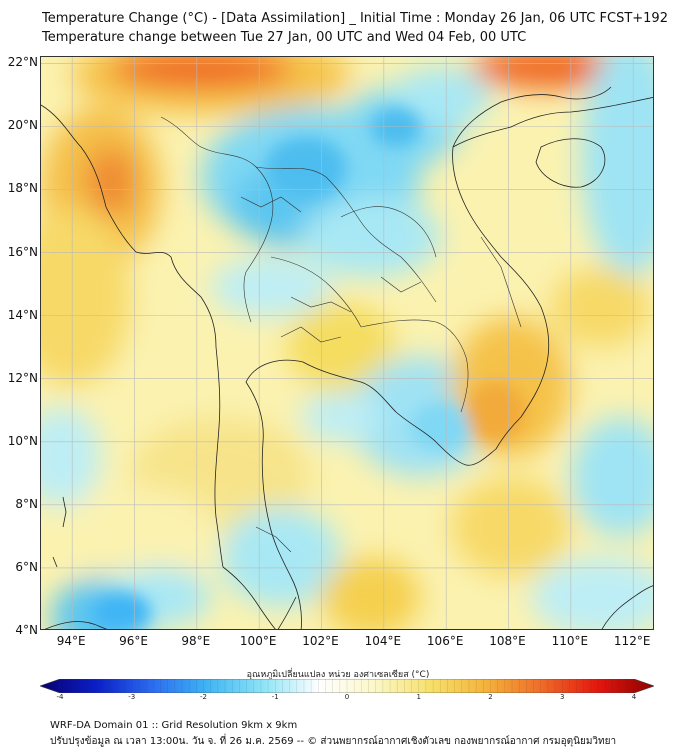  I want to click on lat-label: 12°N, so click(22, 377).